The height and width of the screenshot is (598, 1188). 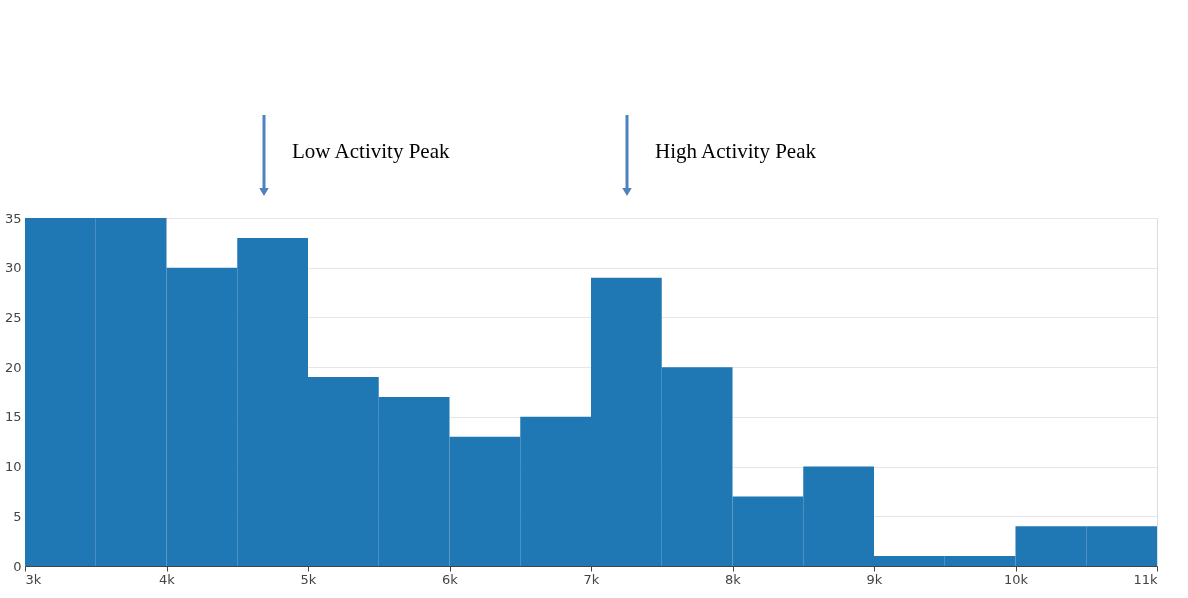 What do you see at coordinates (17, 516) in the screenshot?
I see `y-tick-label: 5` at bounding box center [17, 516].